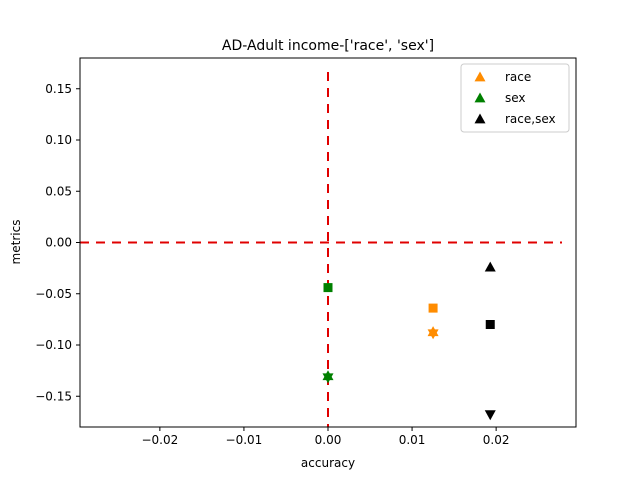  What do you see at coordinates (58, 191) in the screenshot?
I see `y-tick-label: 0.05` at bounding box center [58, 191].